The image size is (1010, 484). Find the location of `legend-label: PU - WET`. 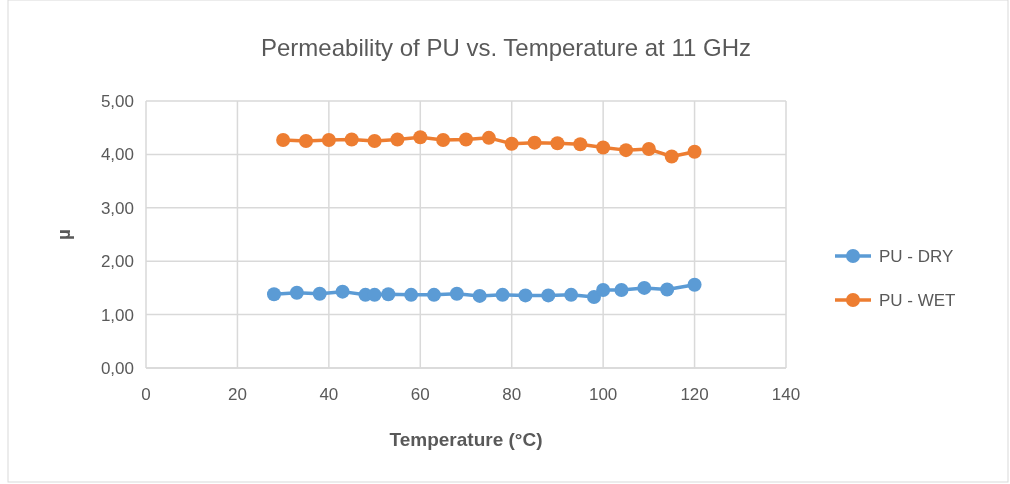

legend-label: PU - WET is located at coordinates (917, 300).